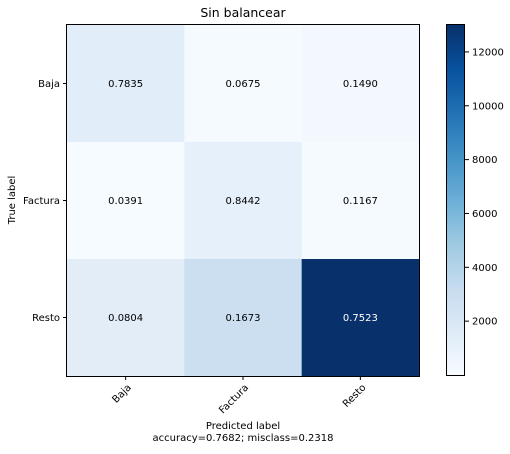  Describe the element at coordinates (49, 84) in the screenshot. I see `y-tick-label: Baja` at that location.